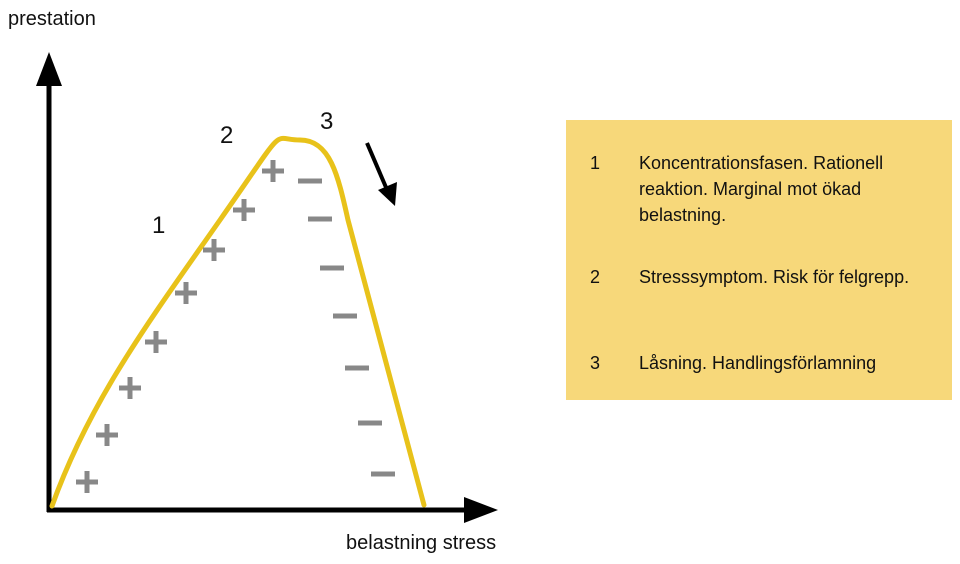 Image resolution: width=960 pixels, height=564 pixels. What do you see at coordinates (481, 510) in the screenshot?
I see `x-axis-arrowhead` at bounding box center [481, 510].